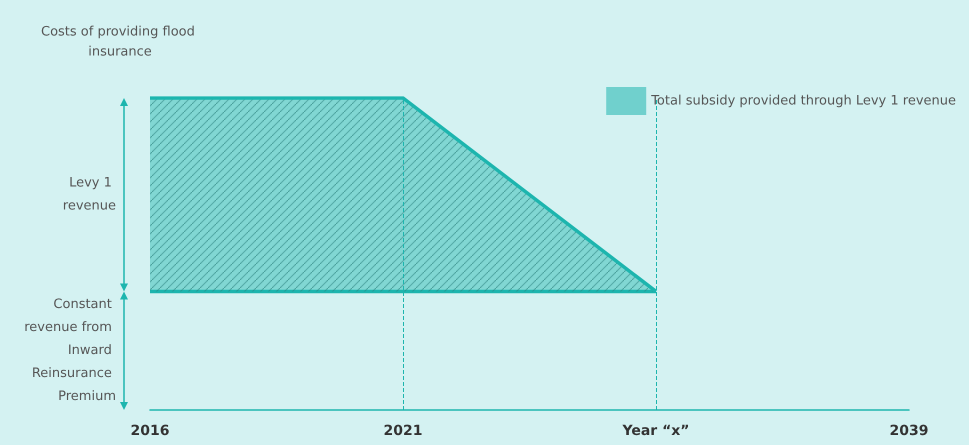 The image size is (969, 445). I want to click on x-tick-label: Year “x”, so click(655, 431).